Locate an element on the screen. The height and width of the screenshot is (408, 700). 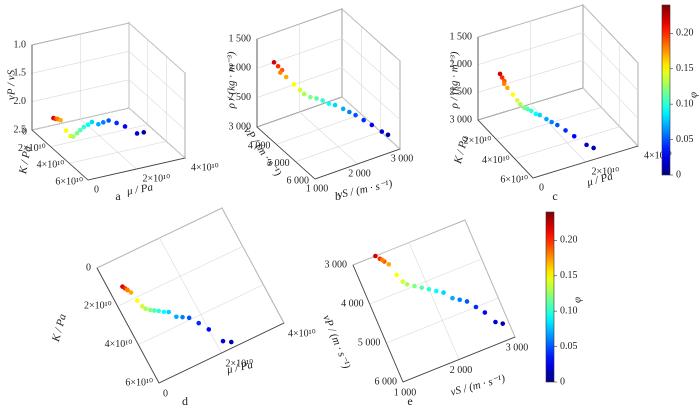
panel-label: e is located at coordinates (409, 401).